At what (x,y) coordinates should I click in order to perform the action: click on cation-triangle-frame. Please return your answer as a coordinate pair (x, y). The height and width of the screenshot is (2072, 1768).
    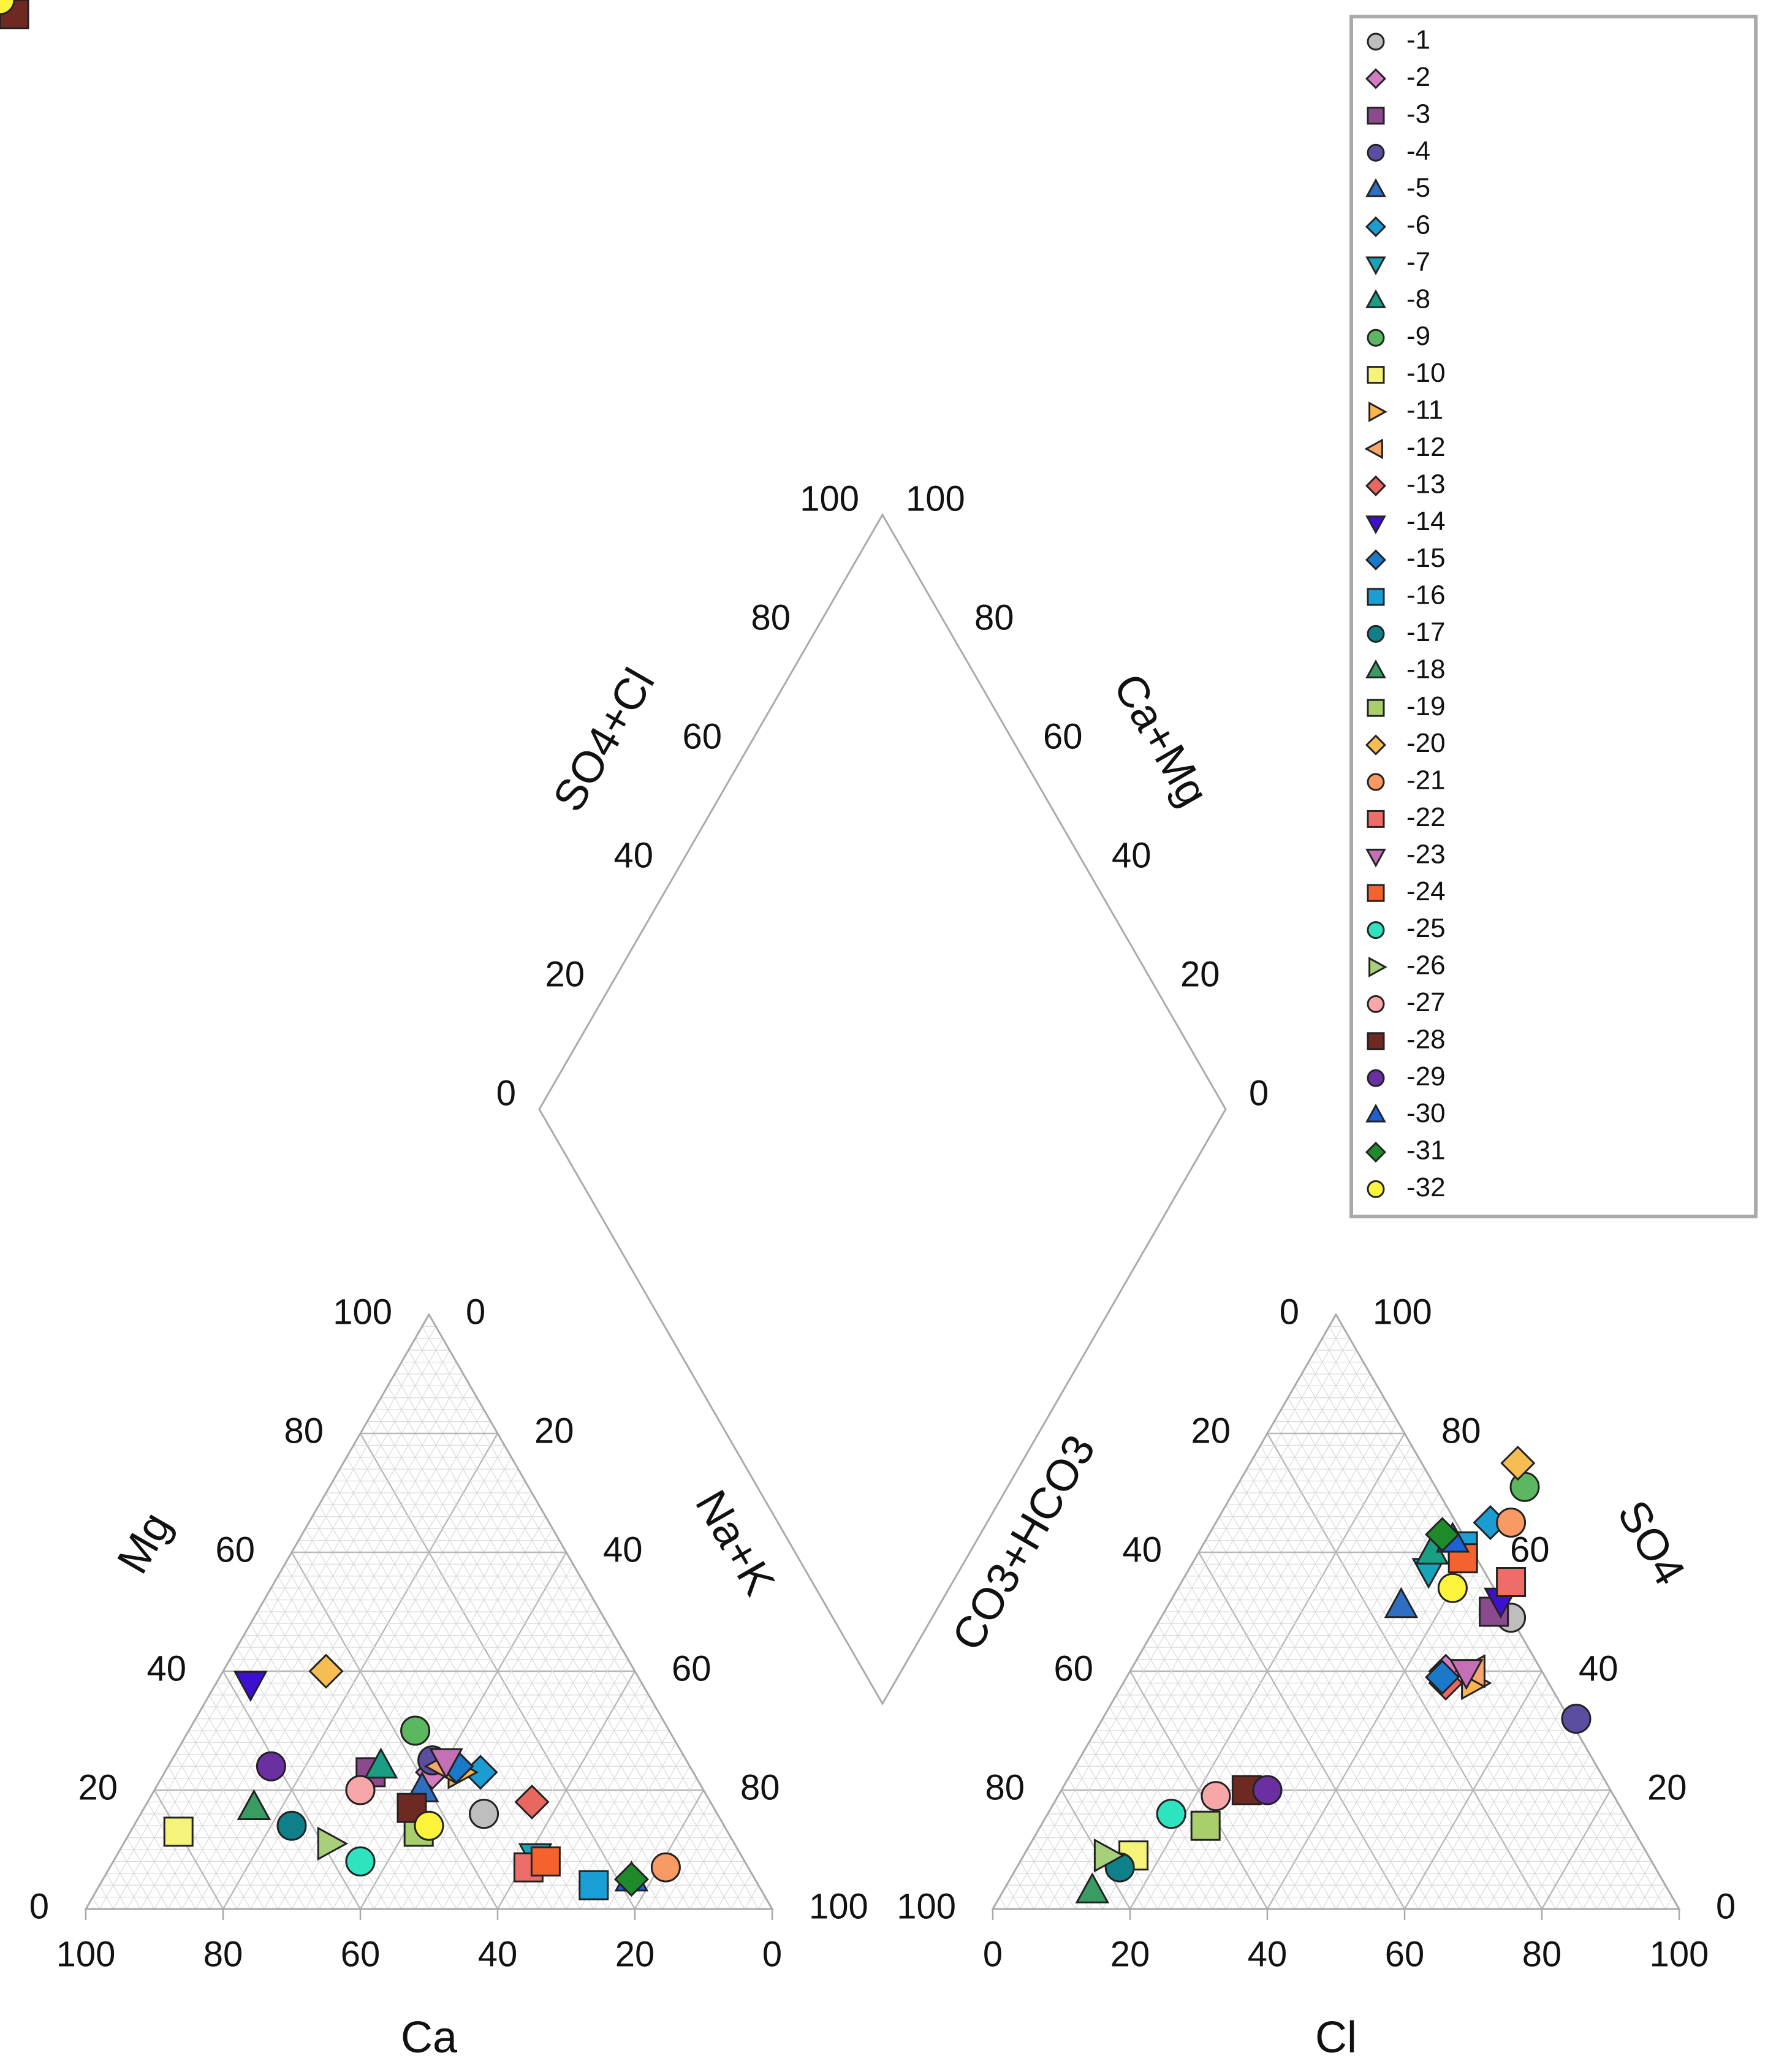
    Looking at the image, I should click on (429, 1612).